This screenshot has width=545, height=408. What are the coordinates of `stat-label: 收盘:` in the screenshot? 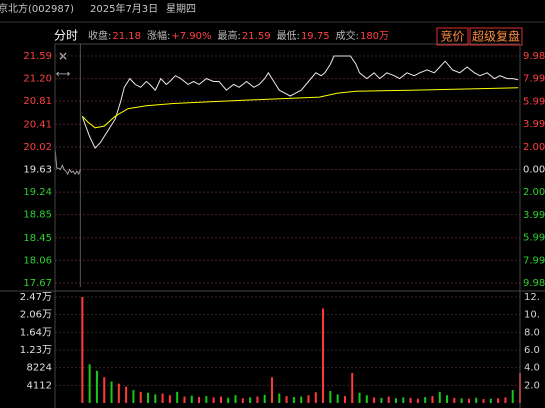 It's located at (99, 35).